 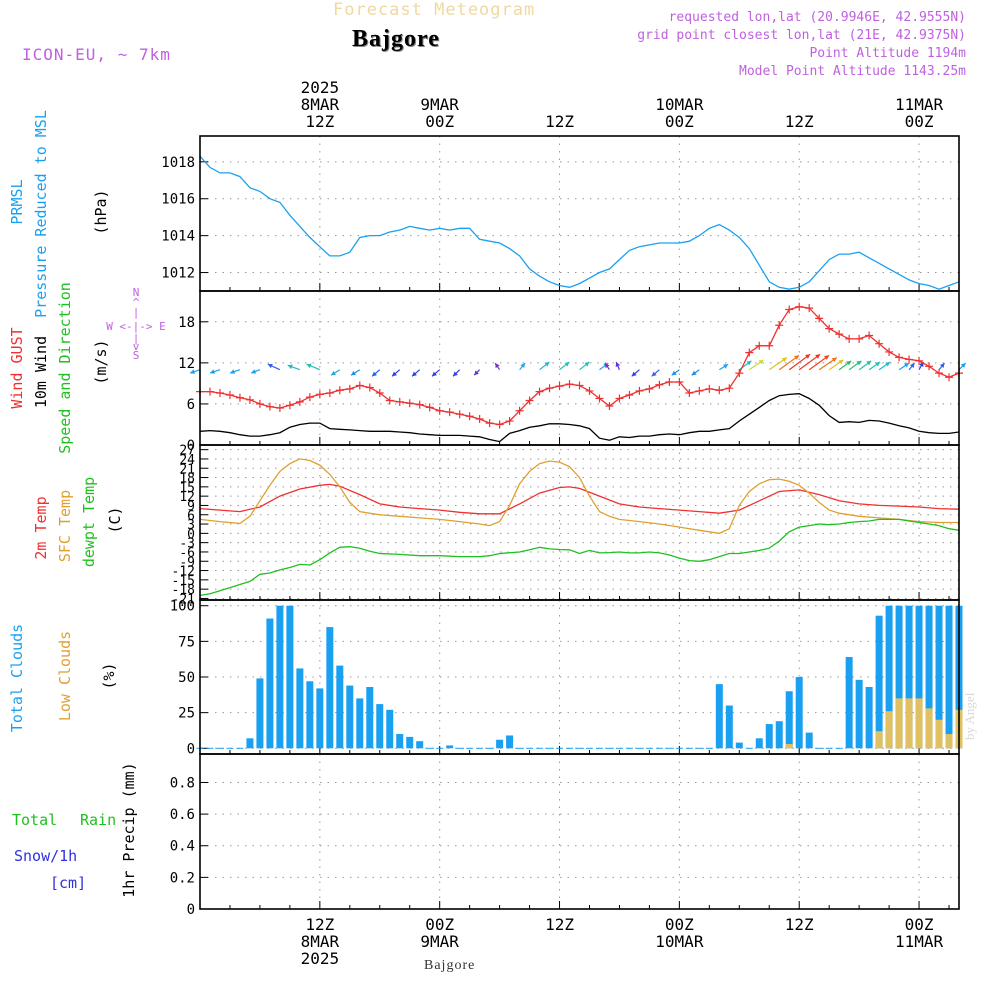 I want to click on top-time-label: 2025, so click(x=320, y=87).